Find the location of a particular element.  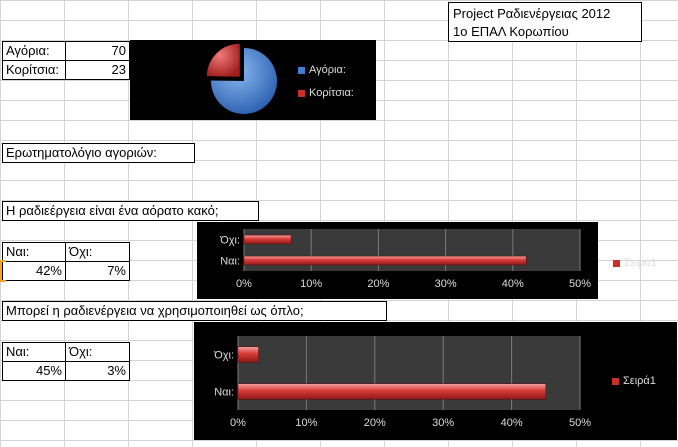

section-title-cell: Ερωτηματολόγιο αγοριών: is located at coordinates (98, 153).